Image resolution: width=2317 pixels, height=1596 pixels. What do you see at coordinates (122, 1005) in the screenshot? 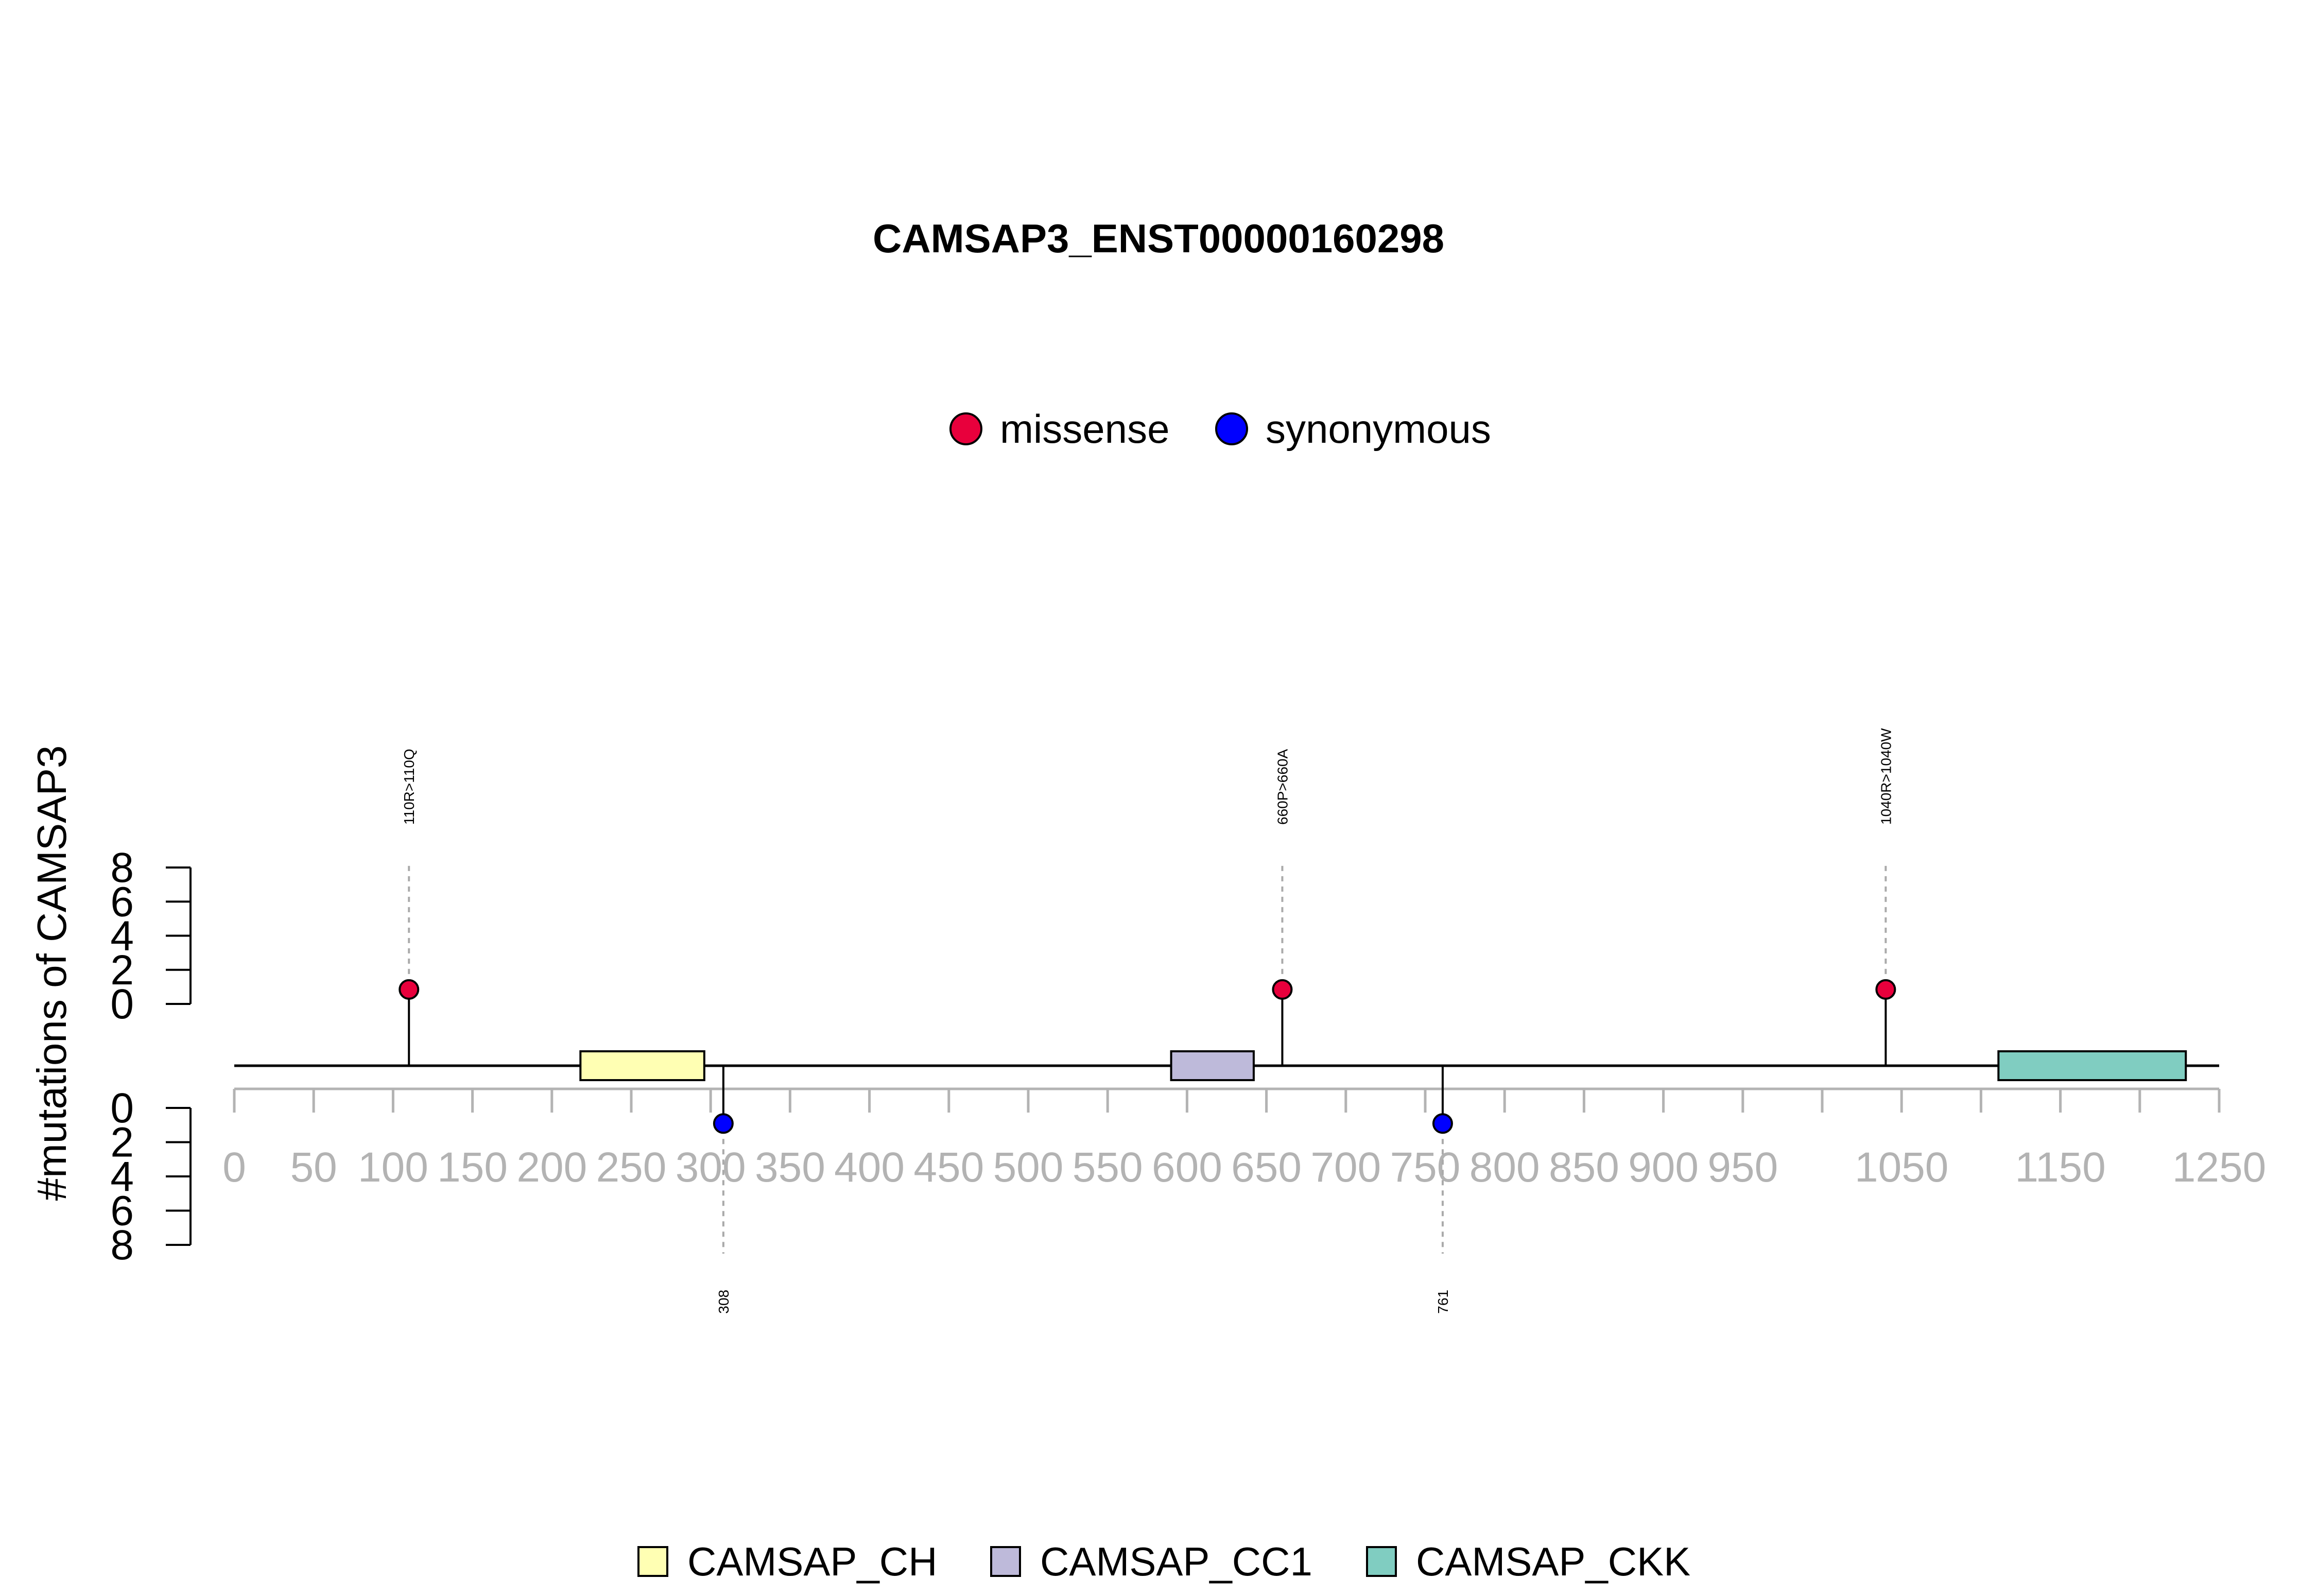
I see `y-top-tick-label-0: 0` at bounding box center [122, 1005].